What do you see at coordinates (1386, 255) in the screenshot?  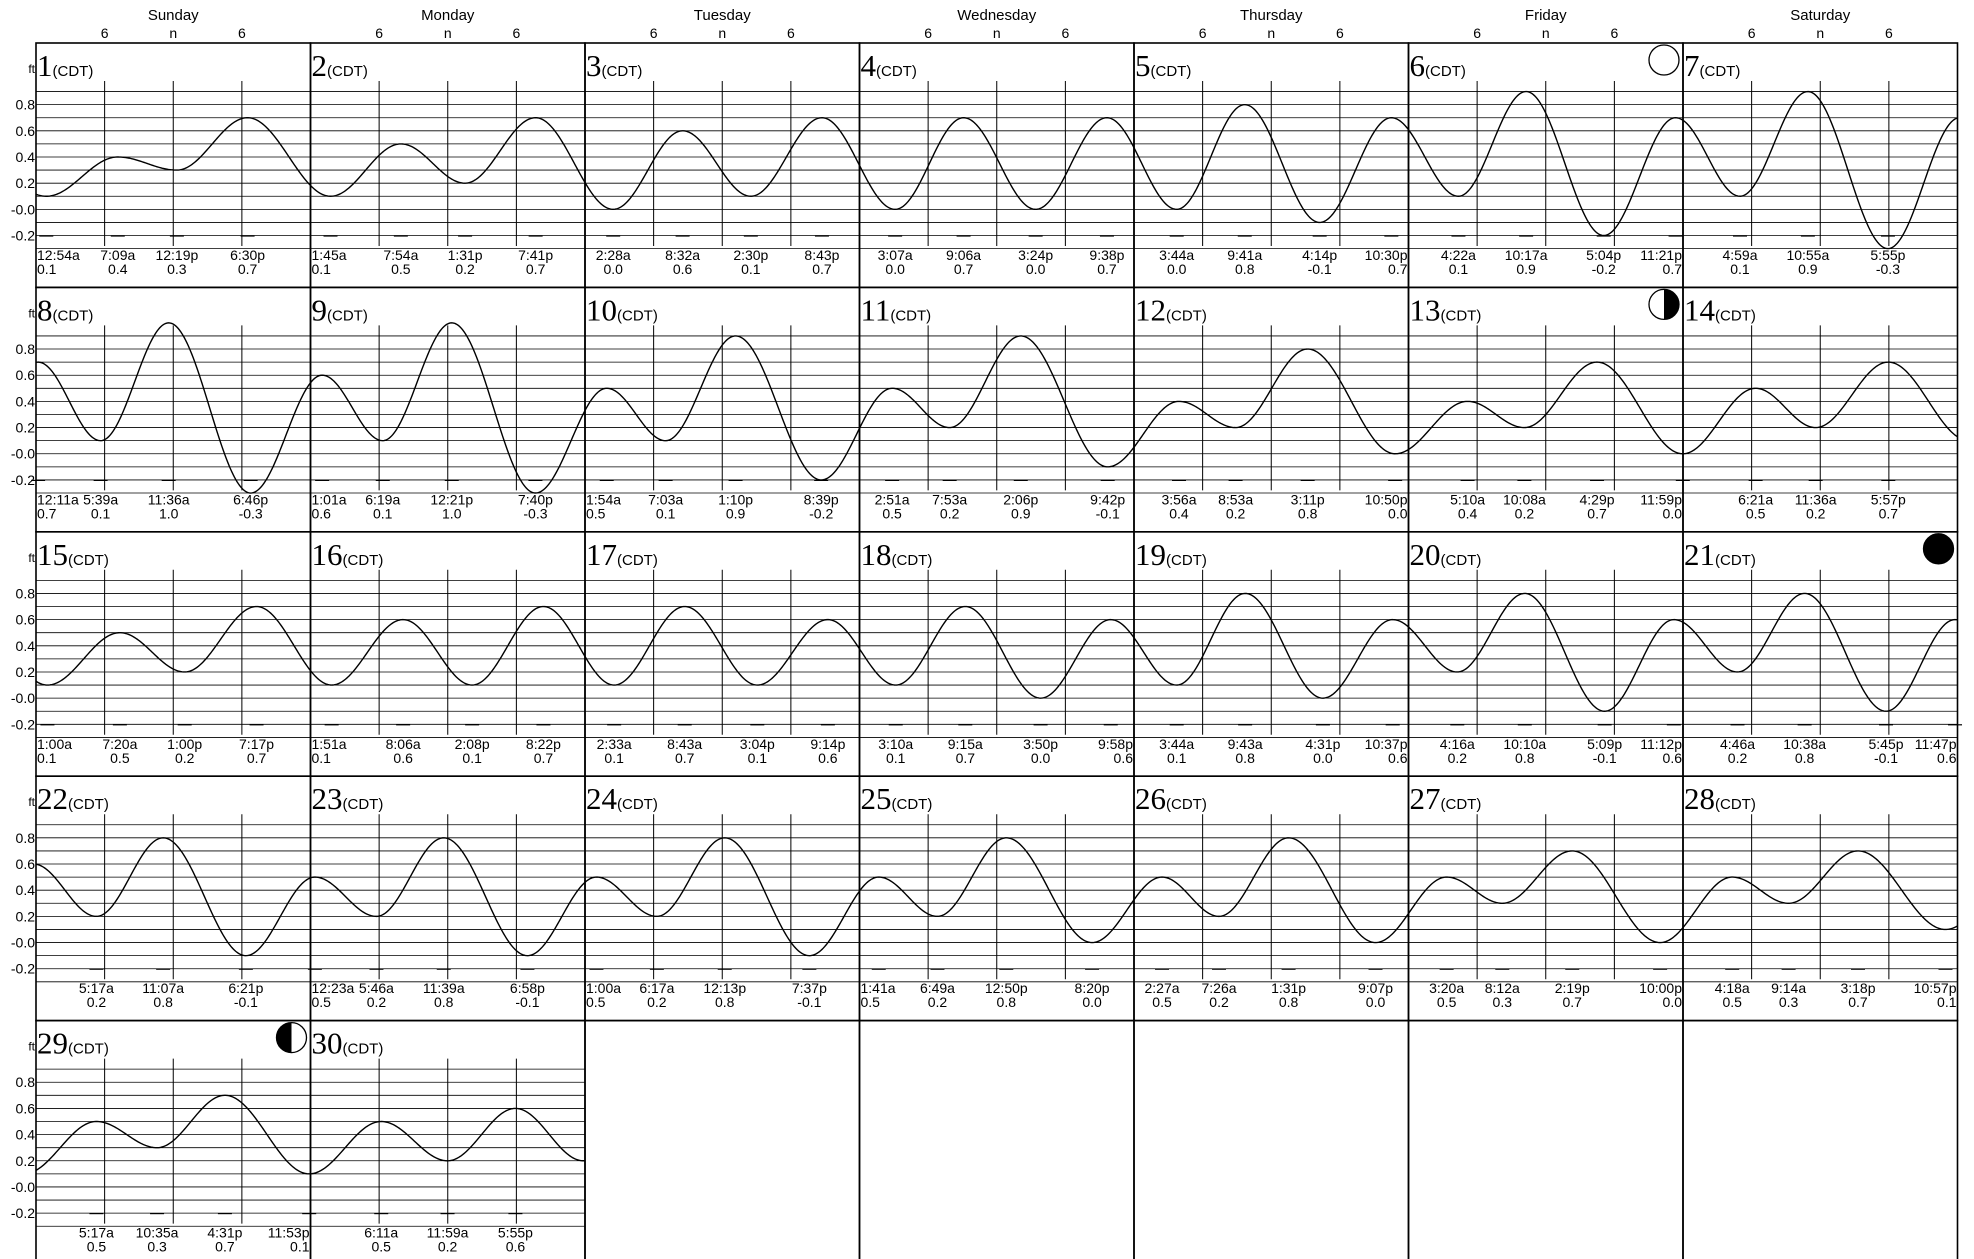 I see `tide-time-label: 10:30p` at bounding box center [1386, 255].